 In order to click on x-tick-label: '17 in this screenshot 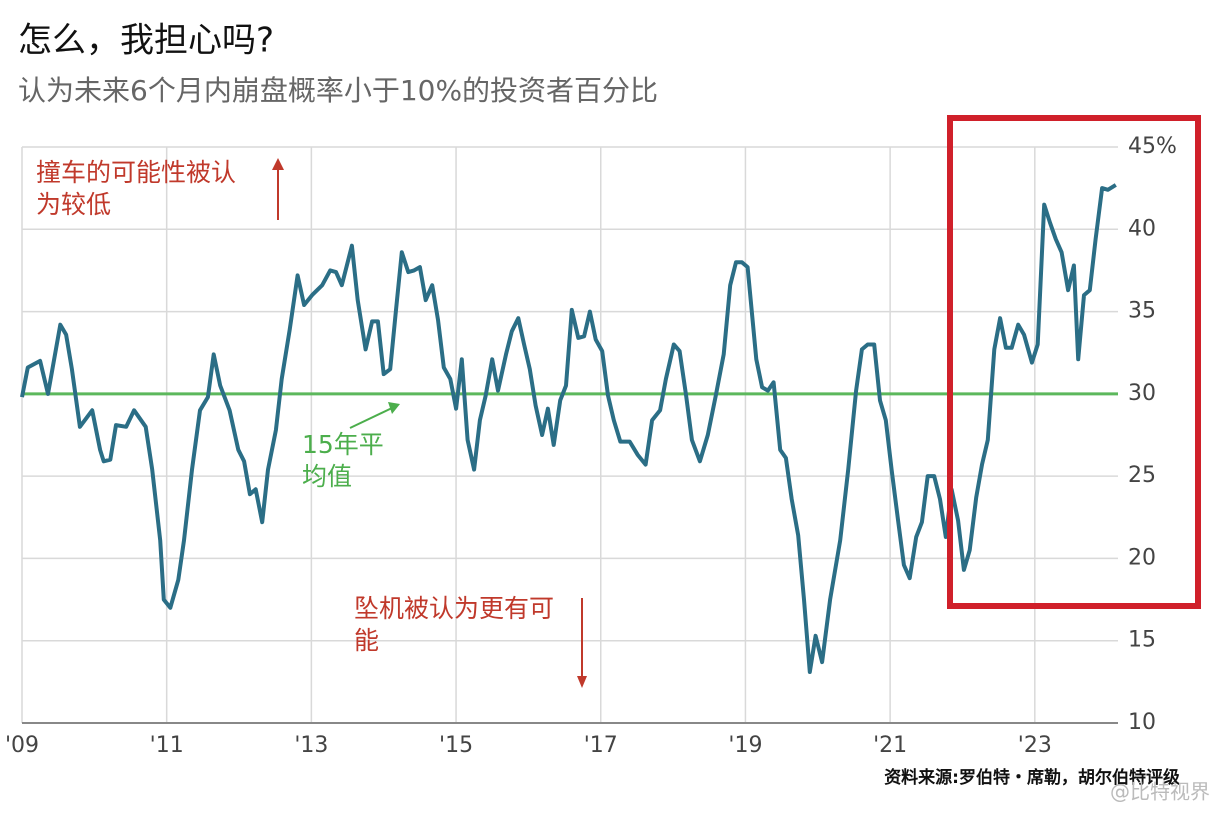, I will do `click(601, 745)`.